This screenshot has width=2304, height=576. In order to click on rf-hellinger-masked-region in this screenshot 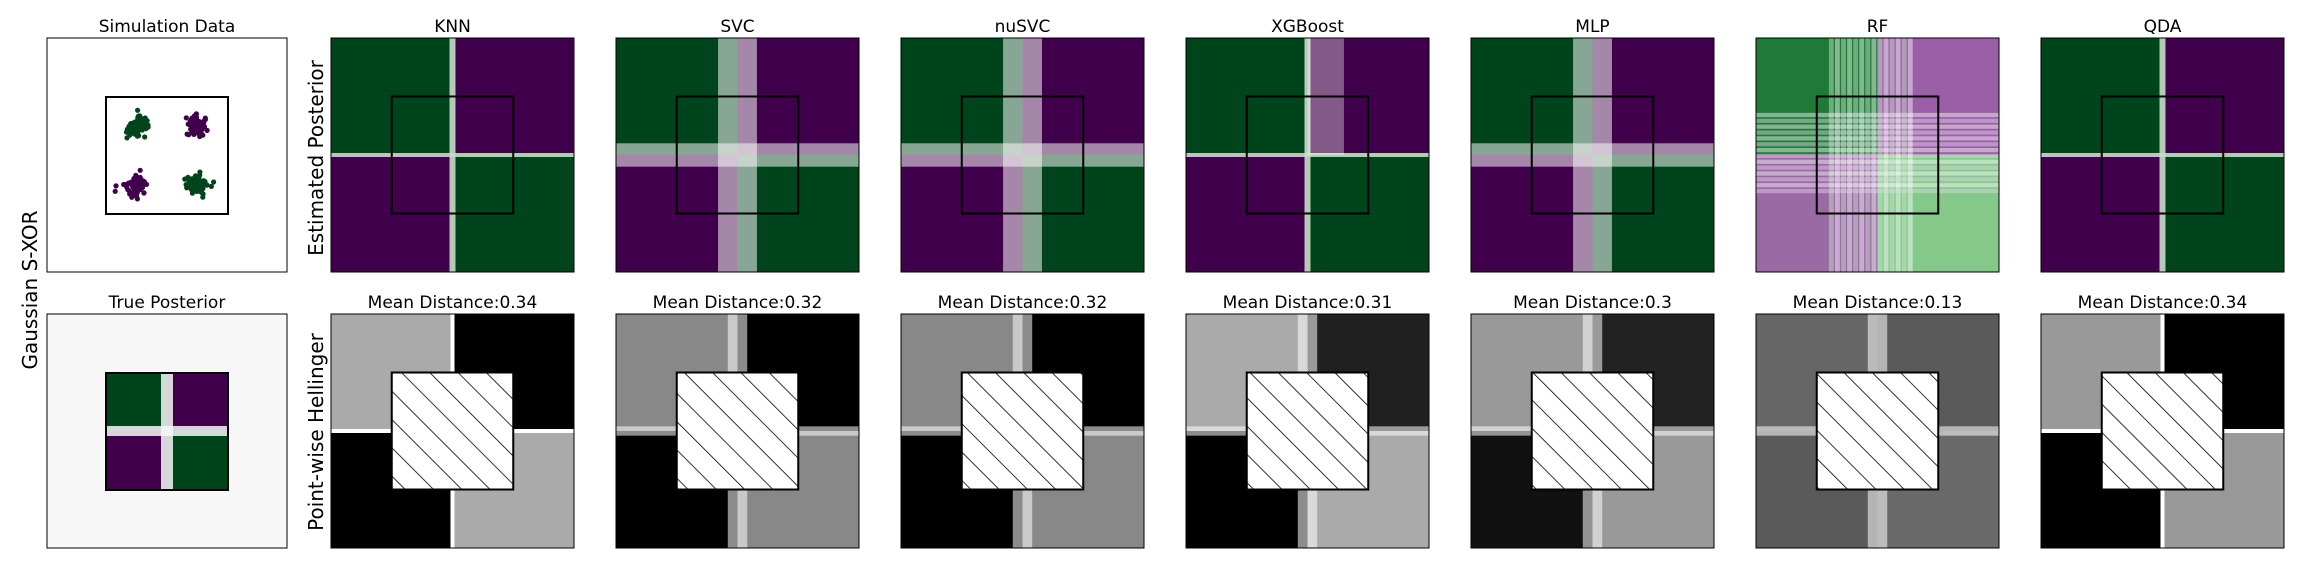, I will do `click(1877, 431)`.